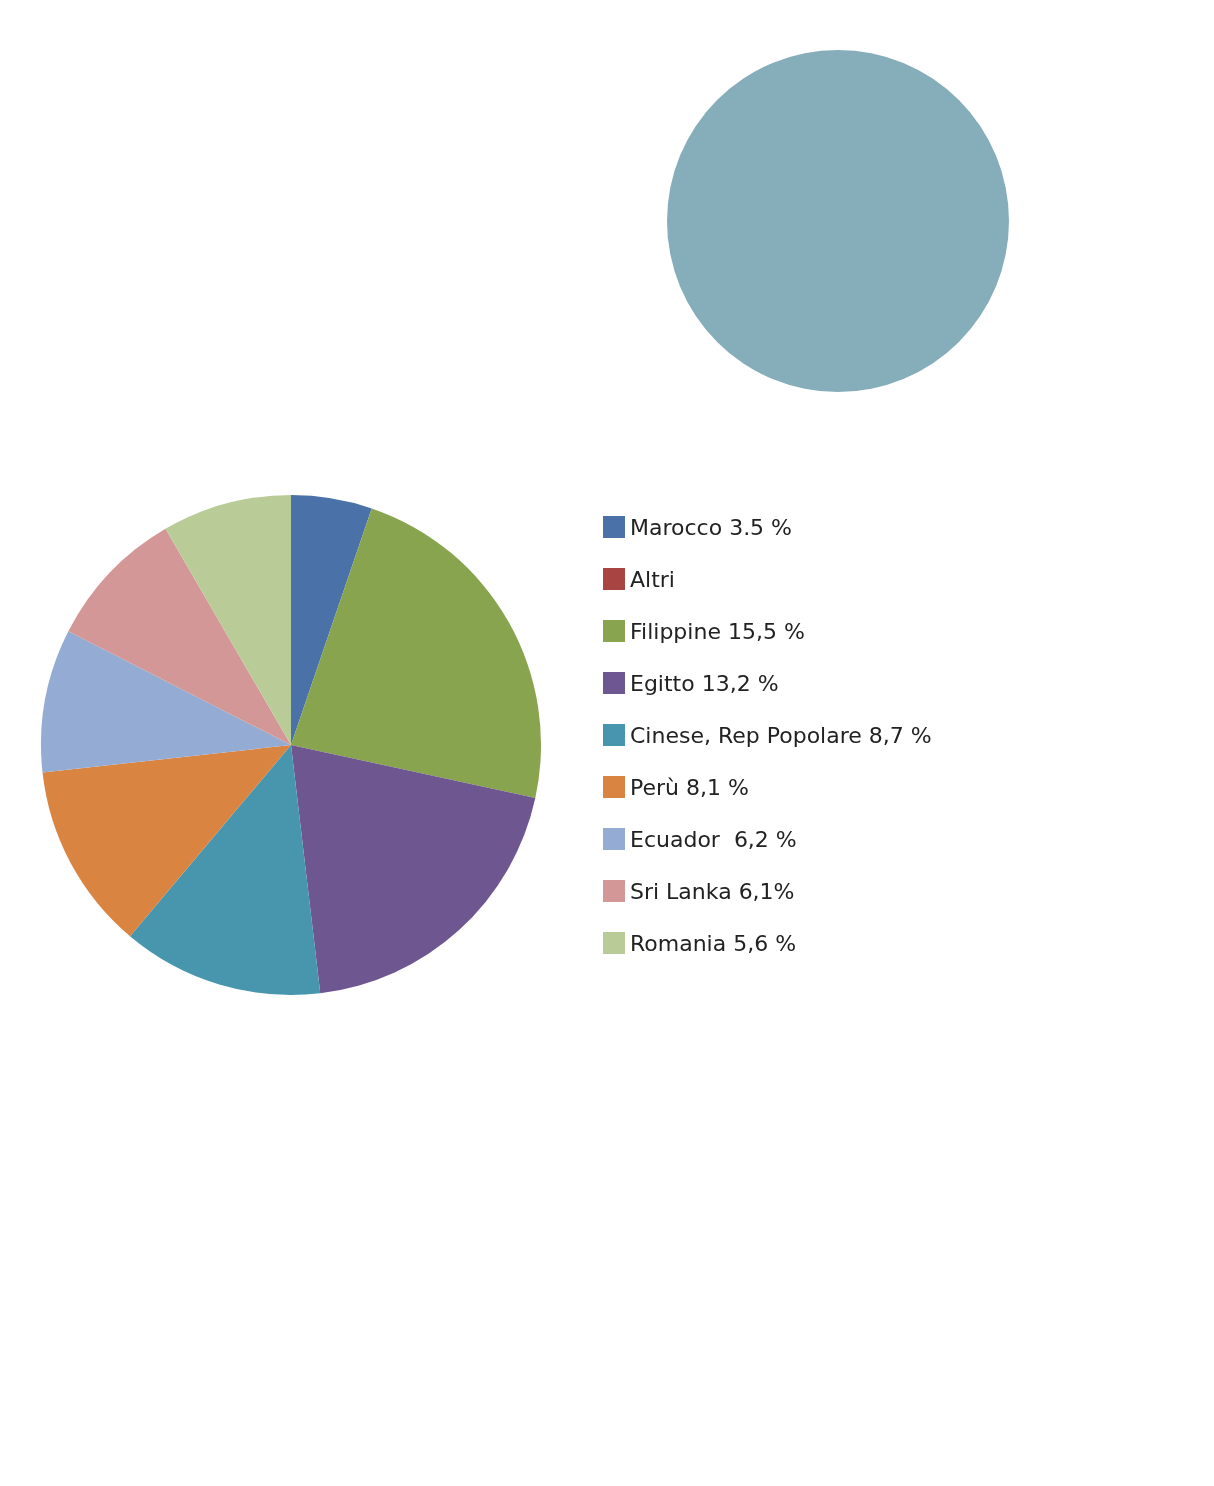 The image size is (1214, 1486). Describe the element at coordinates (689, 787) in the screenshot. I see `legend-label: Perù 8,1 %` at that location.